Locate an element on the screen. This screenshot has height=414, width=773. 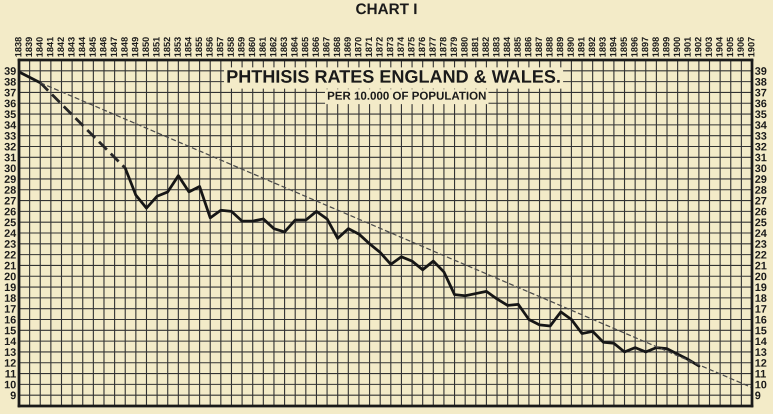
y2-tick-label: 18 is located at coordinates (760, 298).